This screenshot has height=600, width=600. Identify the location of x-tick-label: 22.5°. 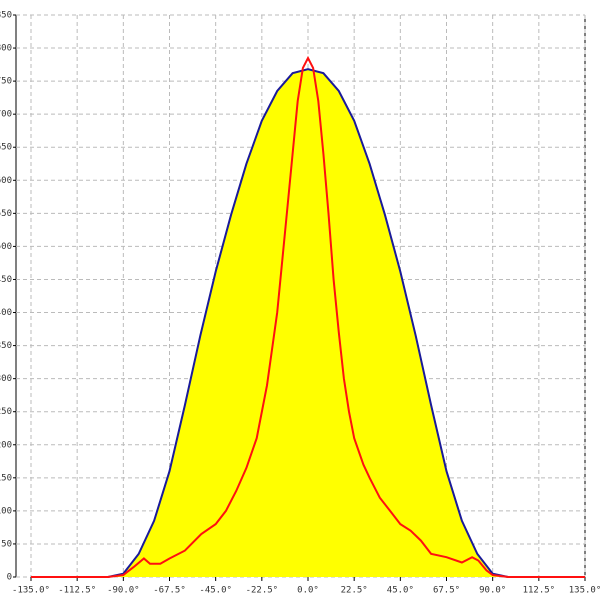
(354, 591).